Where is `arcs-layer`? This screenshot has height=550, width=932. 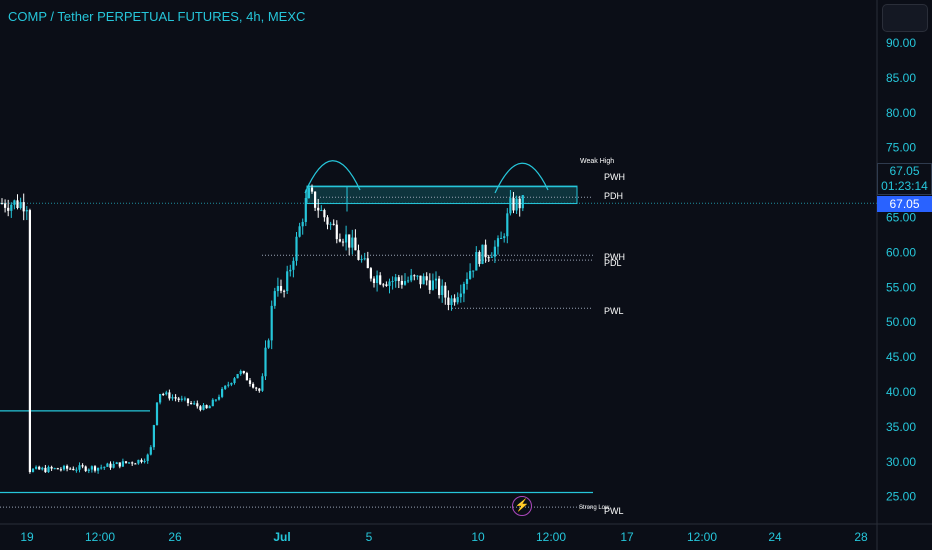
arcs-layer is located at coordinates (426, 177).